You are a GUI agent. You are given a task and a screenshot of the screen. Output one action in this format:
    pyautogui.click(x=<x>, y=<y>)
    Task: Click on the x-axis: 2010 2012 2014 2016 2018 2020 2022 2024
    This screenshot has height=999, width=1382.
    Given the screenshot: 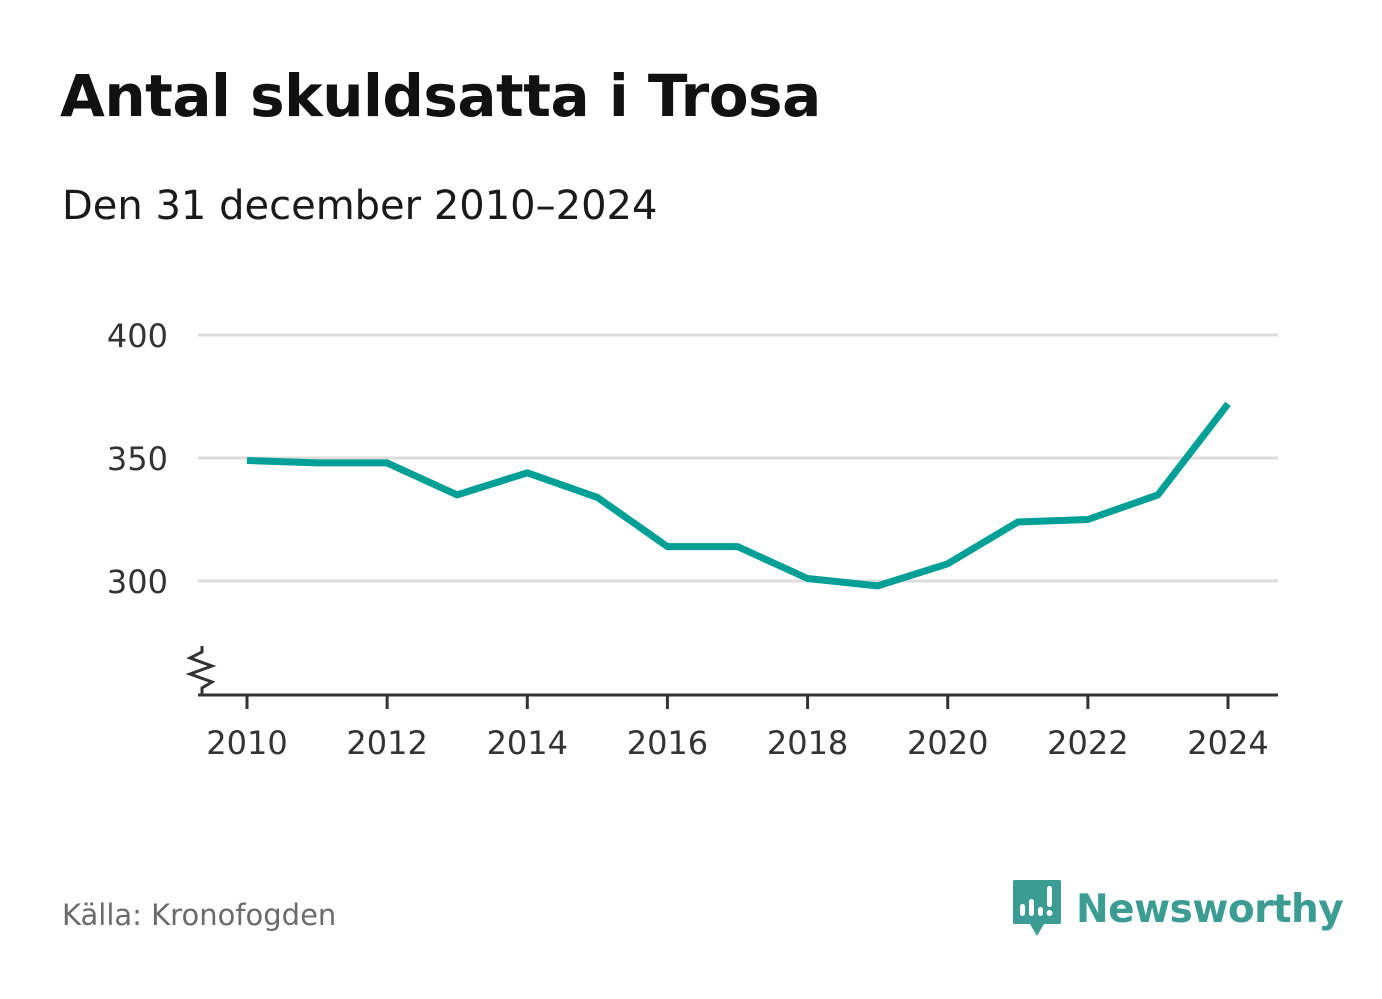 What is the action you would take?
    pyautogui.click(x=738, y=727)
    